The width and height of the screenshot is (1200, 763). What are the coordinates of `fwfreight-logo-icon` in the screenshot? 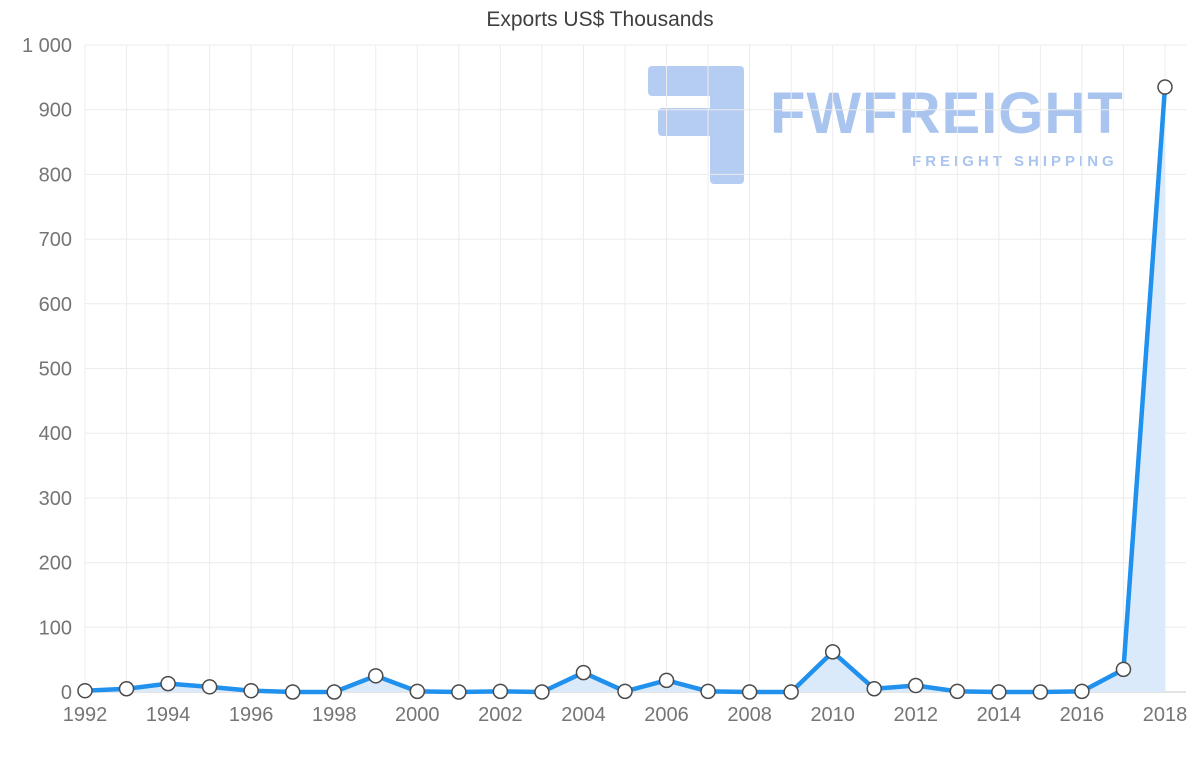 It's located at (696, 127).